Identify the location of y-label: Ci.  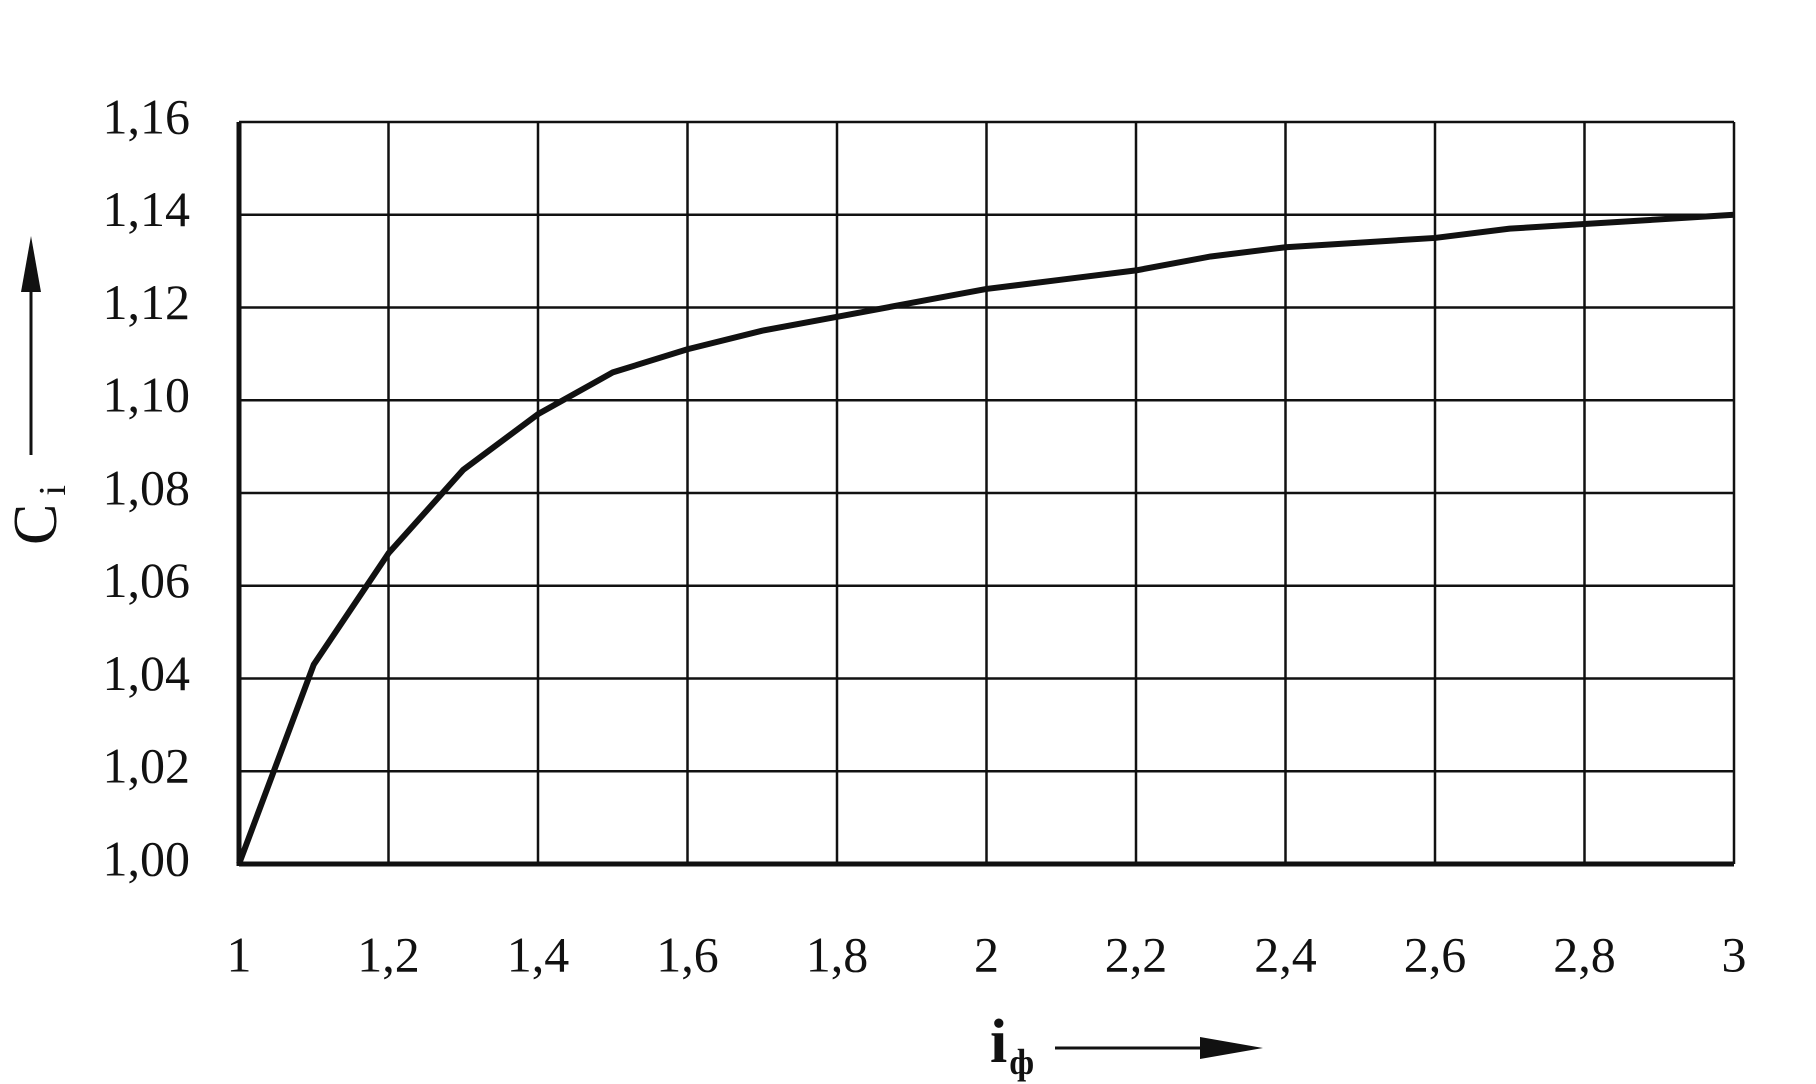
(37, 515).